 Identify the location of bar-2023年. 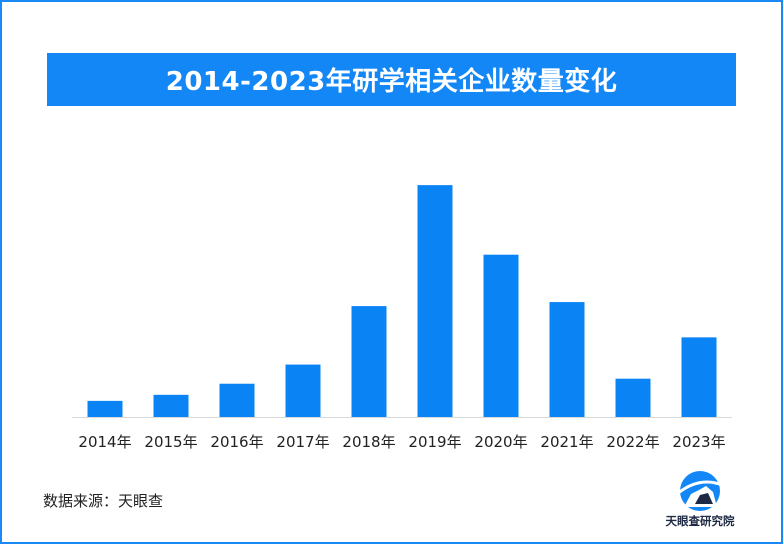
(699, 377).